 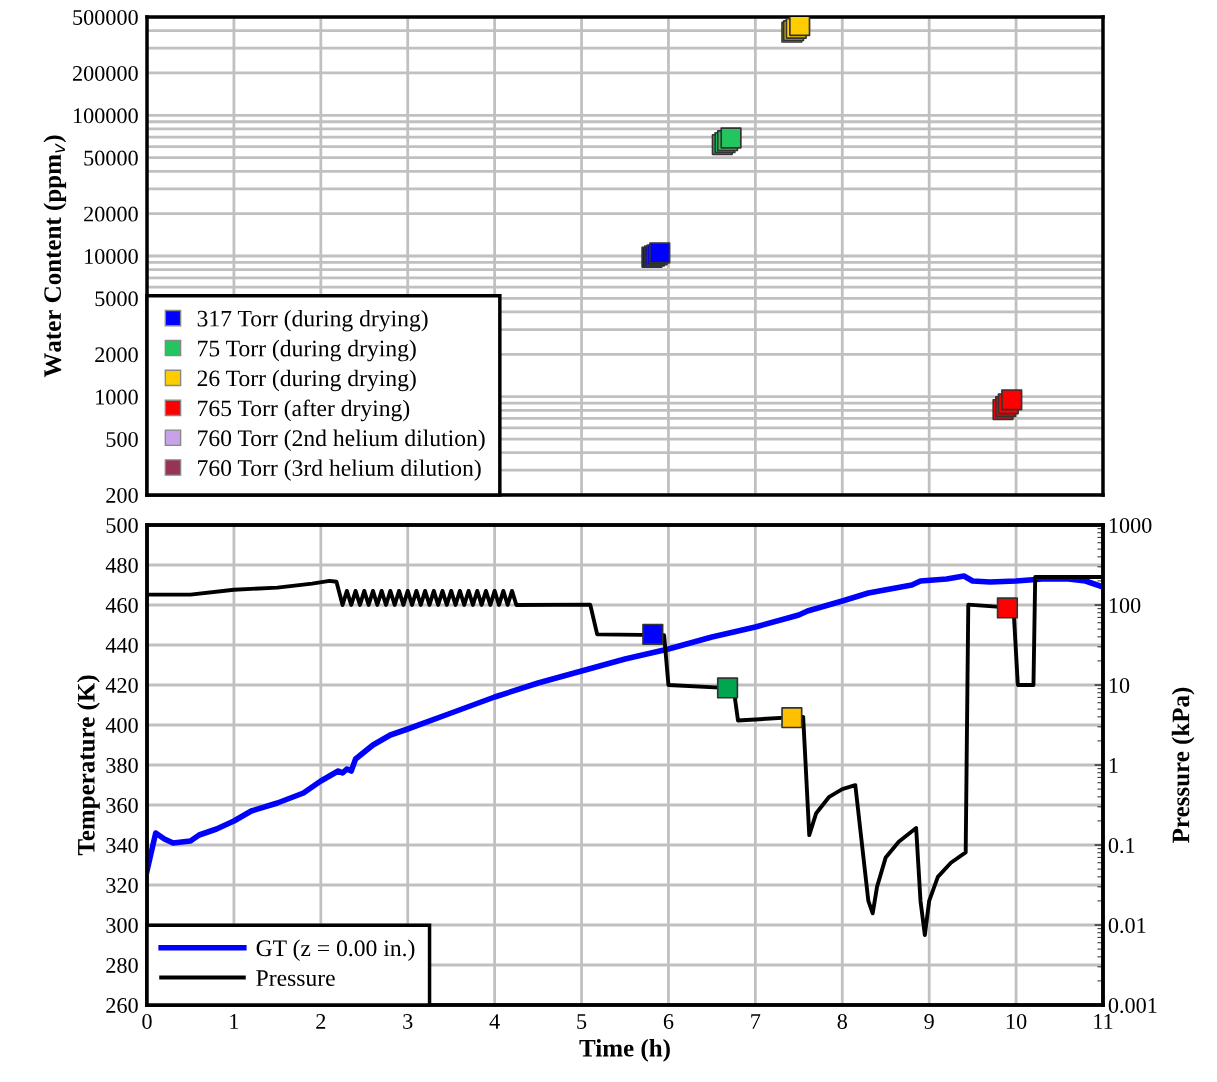 What do you see at coordinates (105, 116) in the screenshot?
I see `y-tick-label: 100000` at bounding box center [105, 116].